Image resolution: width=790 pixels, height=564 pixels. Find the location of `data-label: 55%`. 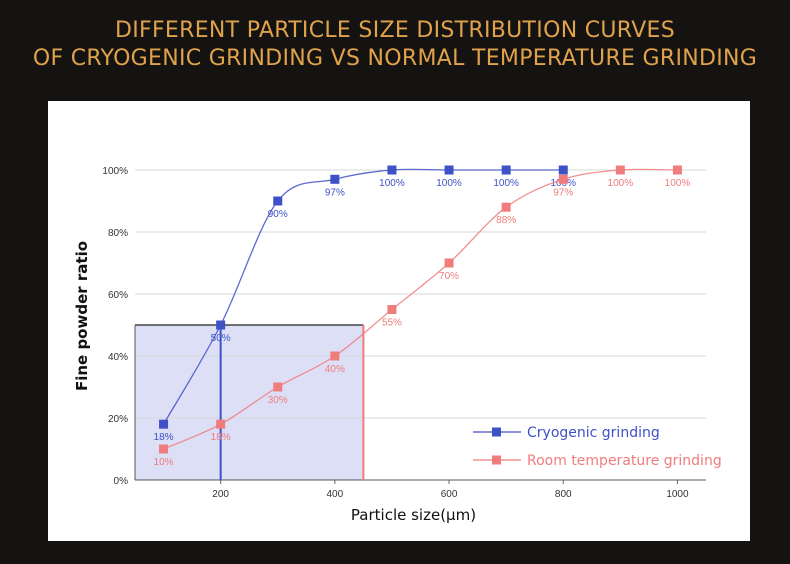

data-label: 55% is located at coordinates (392, 323).